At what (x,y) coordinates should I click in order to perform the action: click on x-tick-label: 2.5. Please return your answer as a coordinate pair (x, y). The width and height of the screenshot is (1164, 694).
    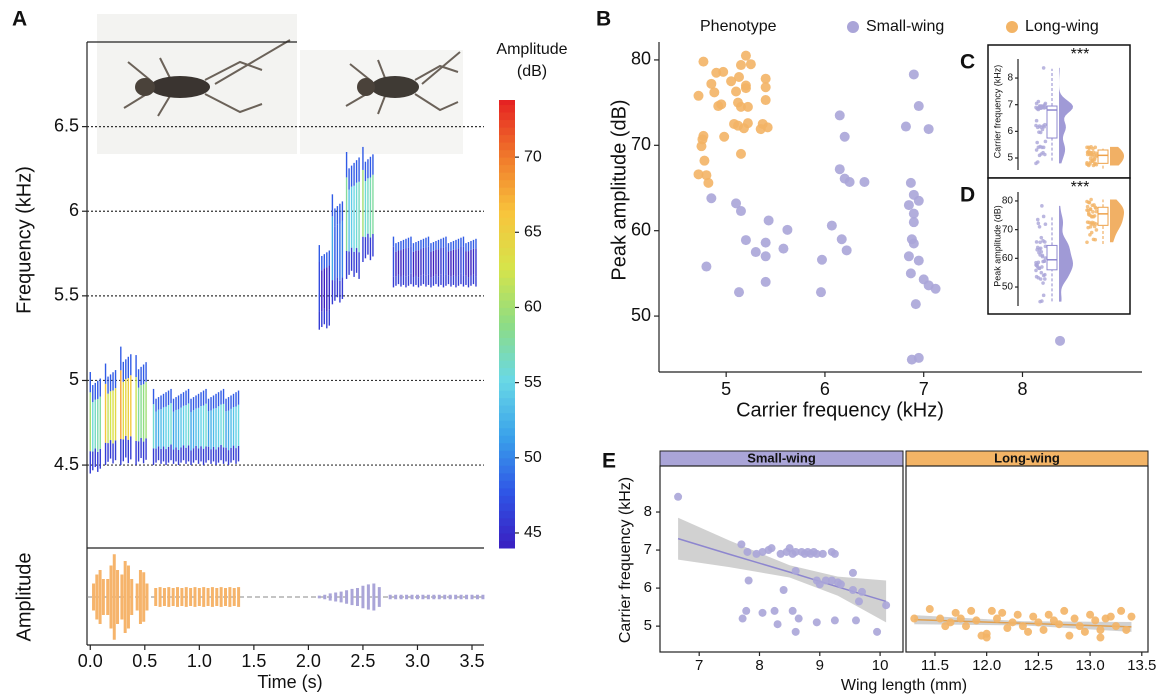
    Looking at the image, I should click on (362, 661).